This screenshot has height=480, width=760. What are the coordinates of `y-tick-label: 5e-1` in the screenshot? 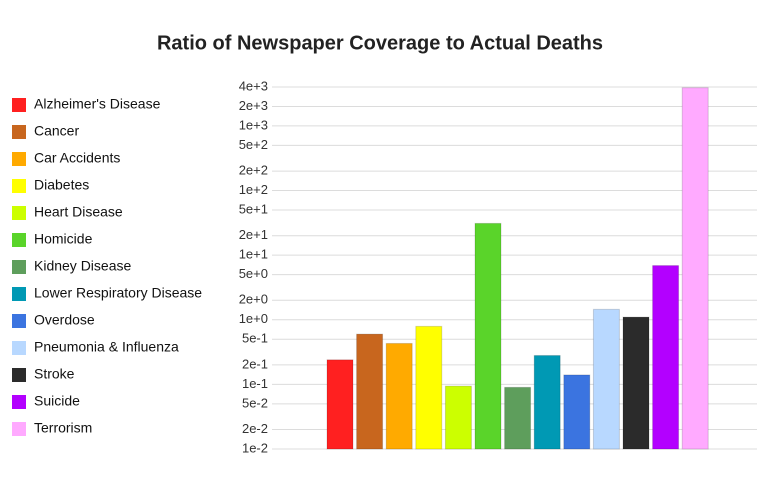 It's located at (255, 338).